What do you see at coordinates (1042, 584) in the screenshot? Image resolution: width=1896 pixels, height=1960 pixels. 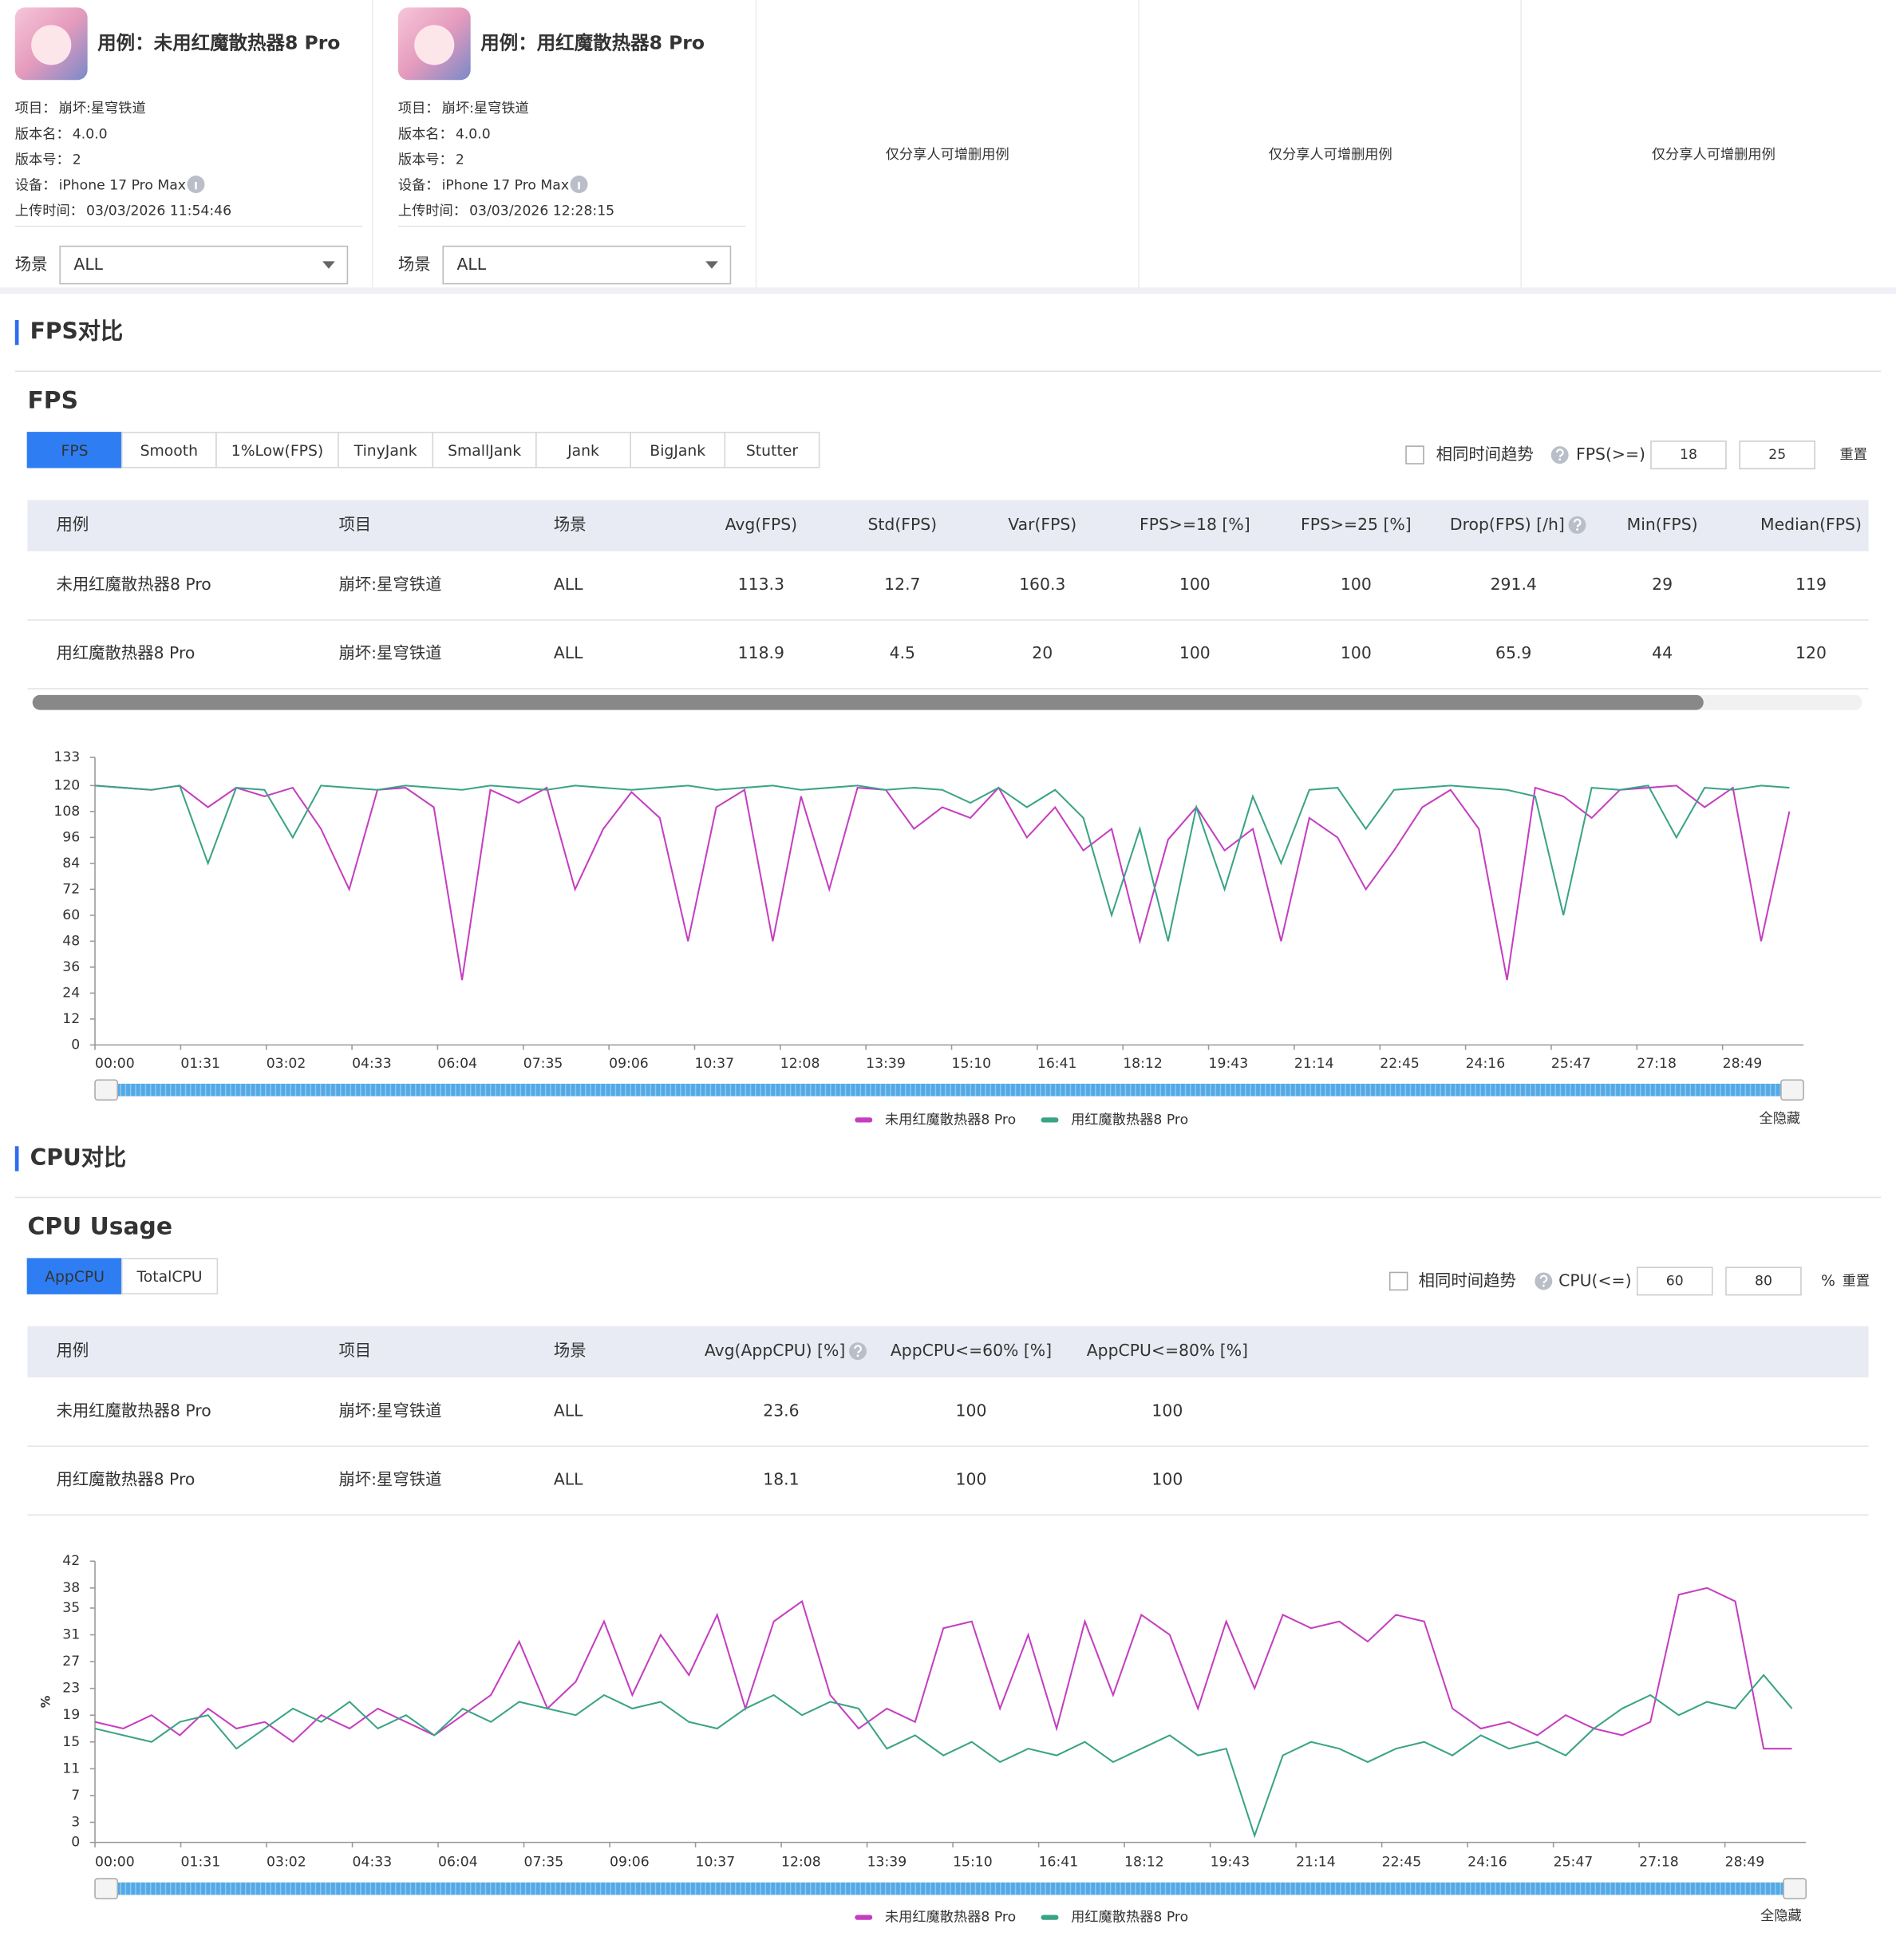 I see `table-cell: 160.3` at bounding box center [1042, 584].